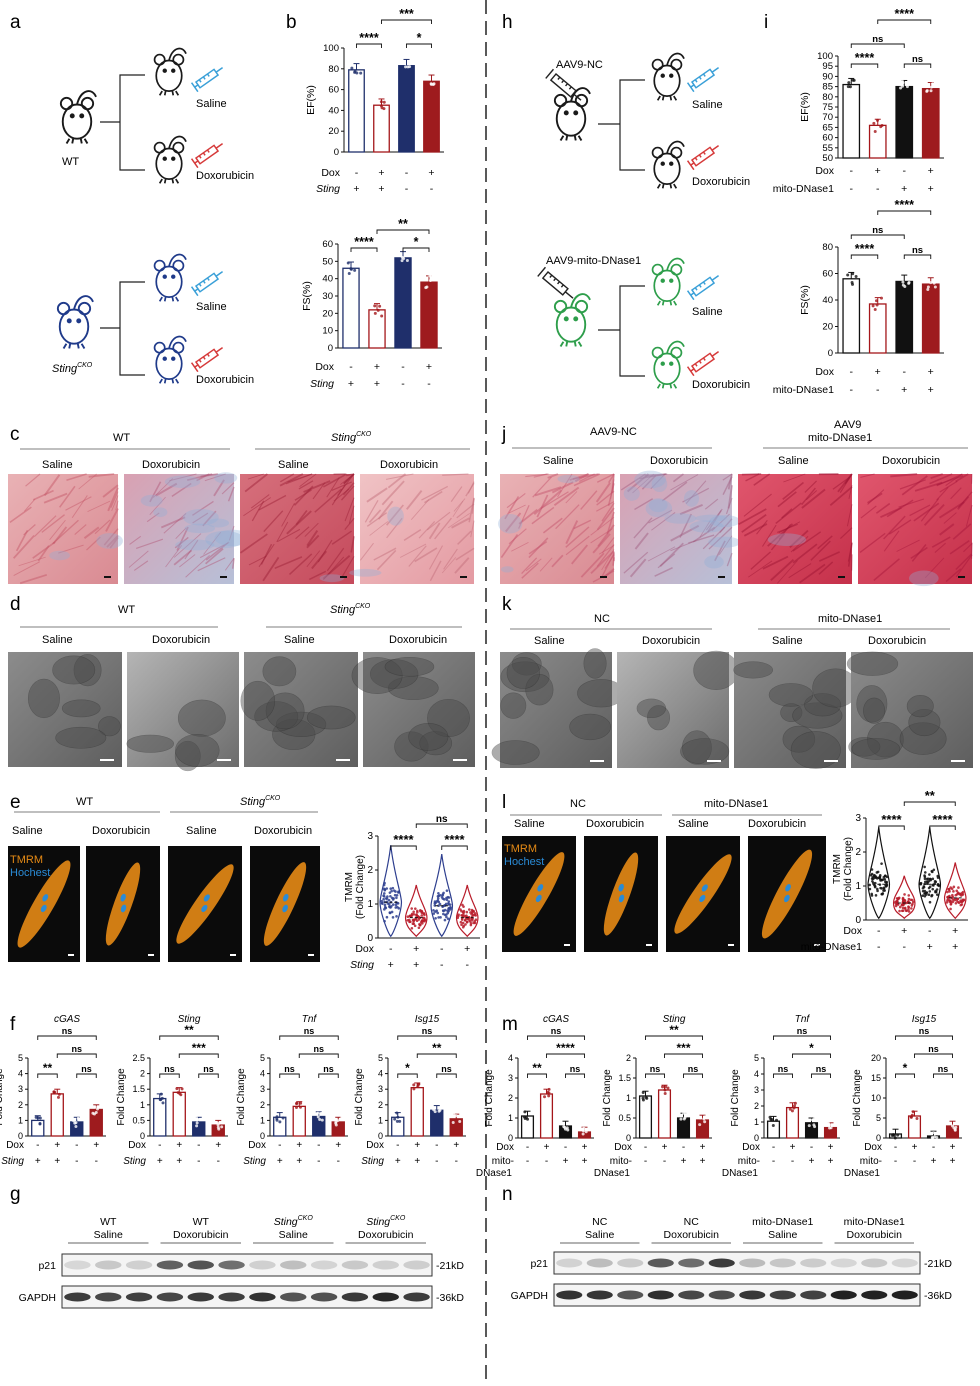 This screenshot has height=1386, width=980. What do you see at coordinates (297, 528) in the screenshot?
I see `histology-cko-saline` at bounding box center [297, 528].